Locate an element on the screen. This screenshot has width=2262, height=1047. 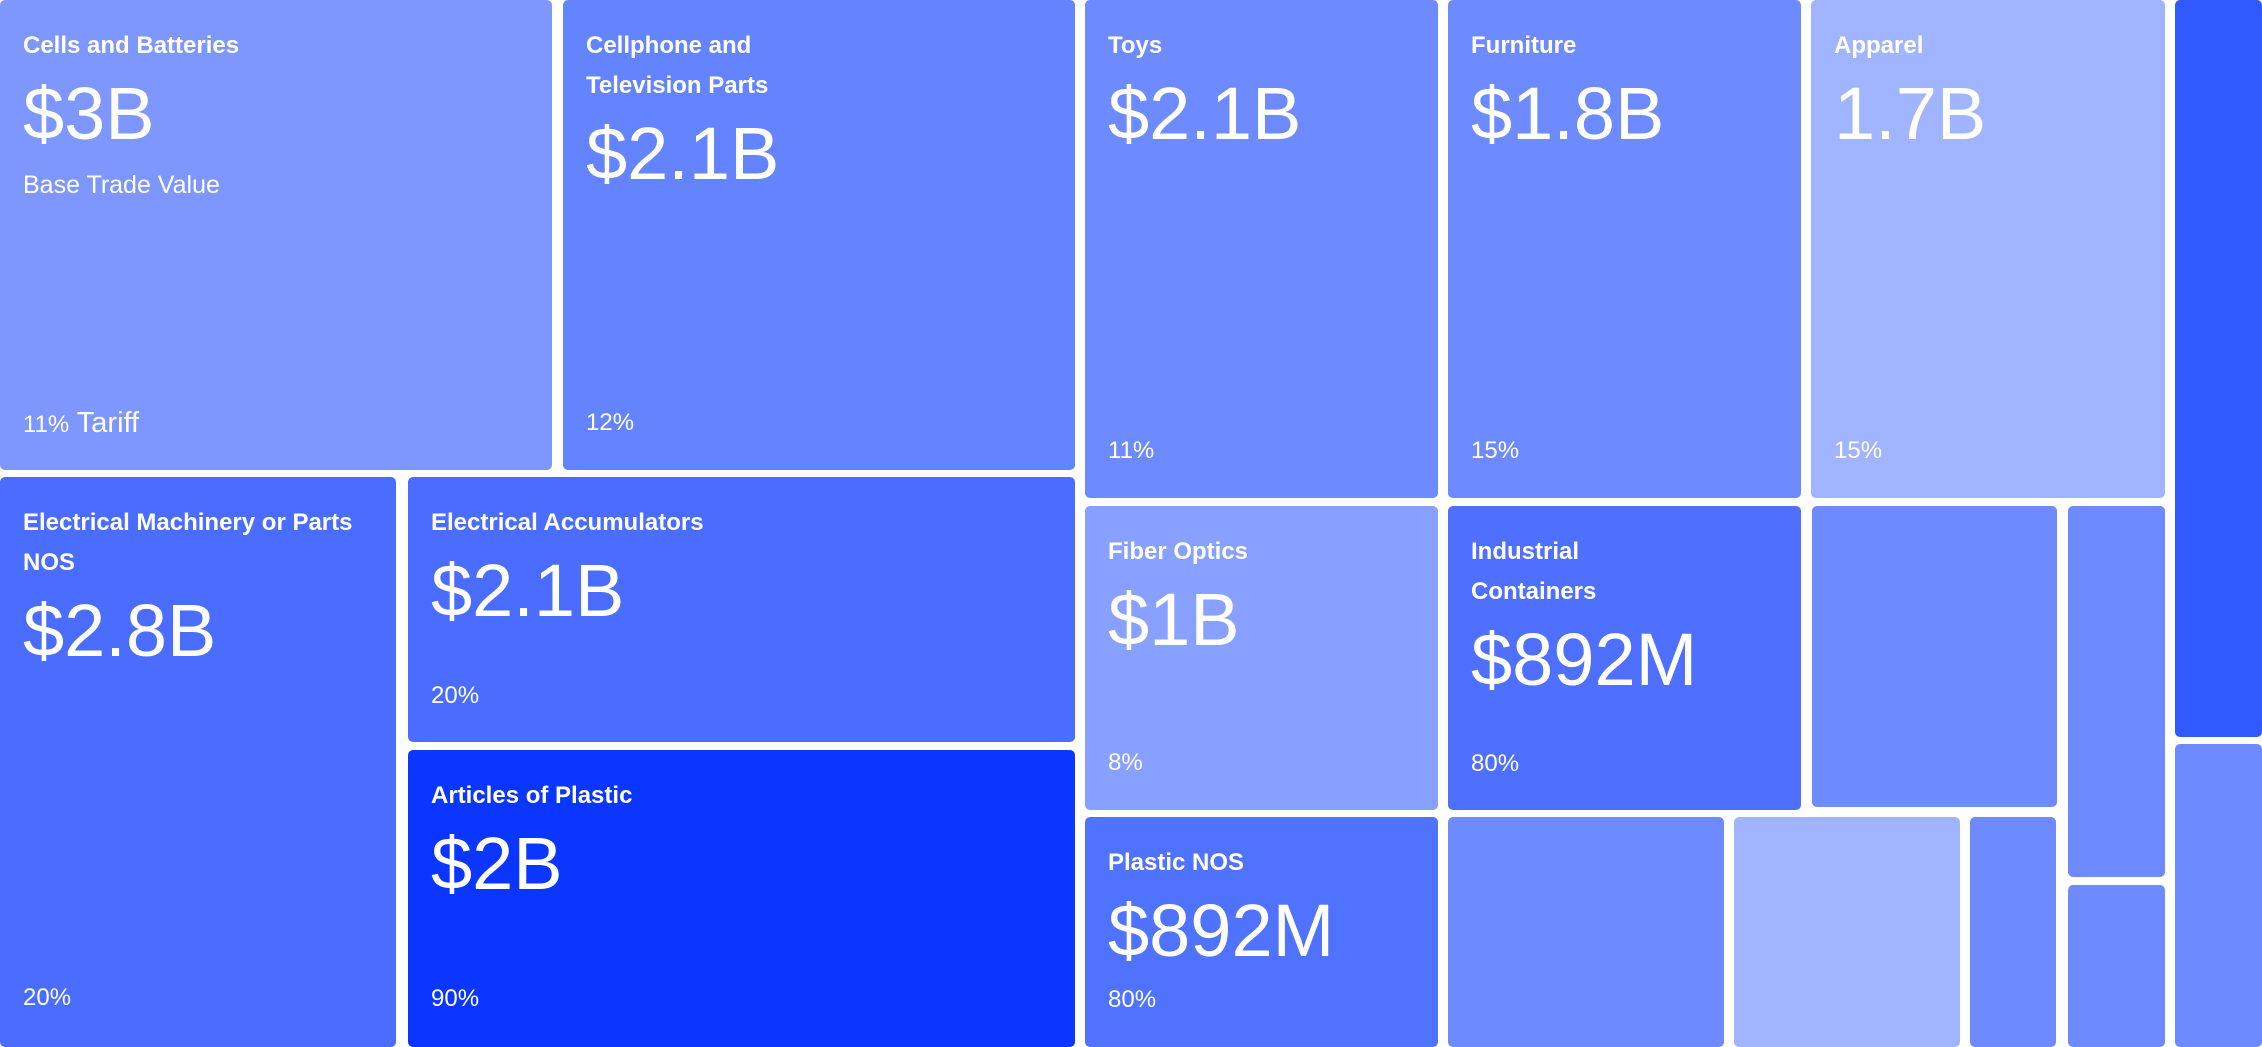
tile-value: 1.7B is located at coordinates (1910, 113).